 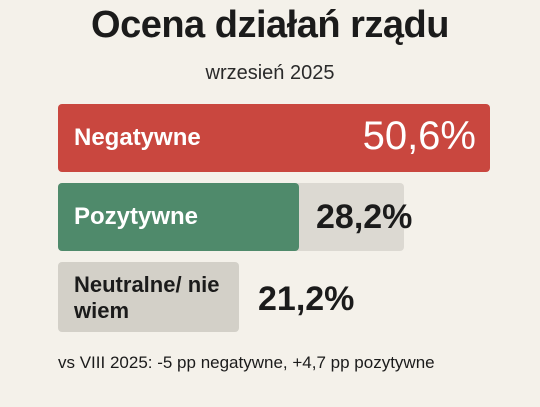 I want to click on value-pozytywne: 28,2%, so click(x=364, y=217).